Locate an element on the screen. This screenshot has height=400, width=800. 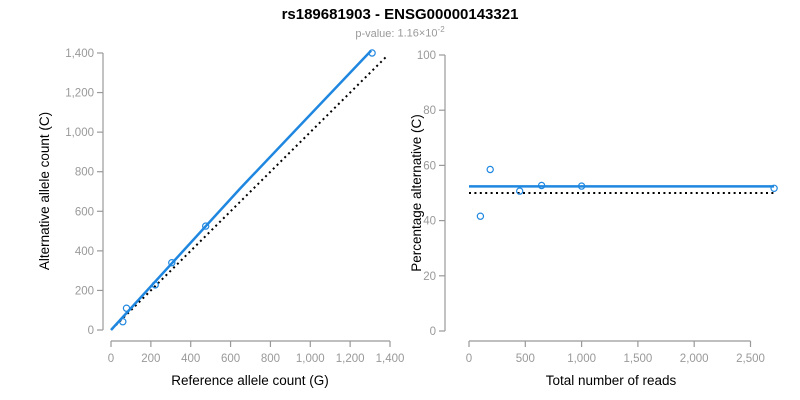
x-axis: 0 200 400 600 800 1,000 1,200 1,400 is located at coordinates (256, 352).